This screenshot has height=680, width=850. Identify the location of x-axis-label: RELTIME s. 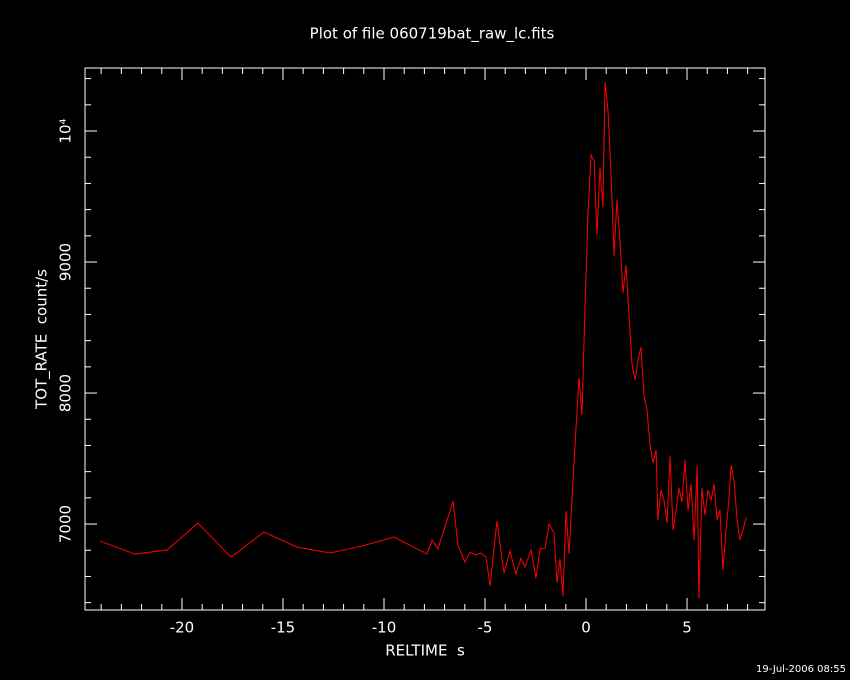
(425, 651).